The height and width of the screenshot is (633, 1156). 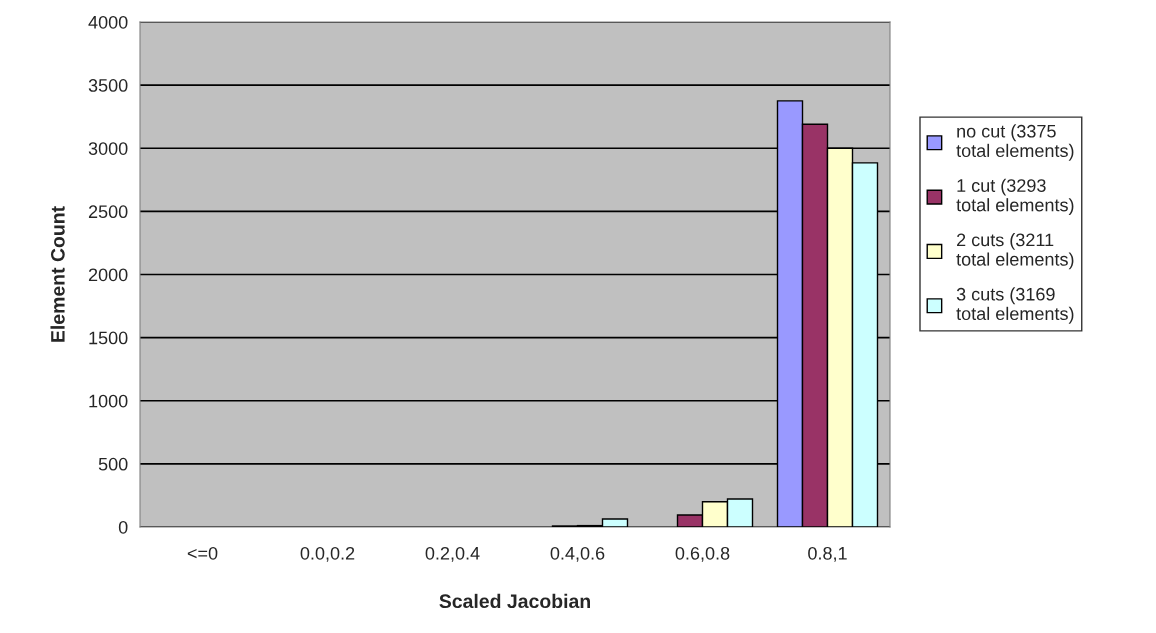 I want to click on y-tick-label: 1500, so click(x=108, y=338).